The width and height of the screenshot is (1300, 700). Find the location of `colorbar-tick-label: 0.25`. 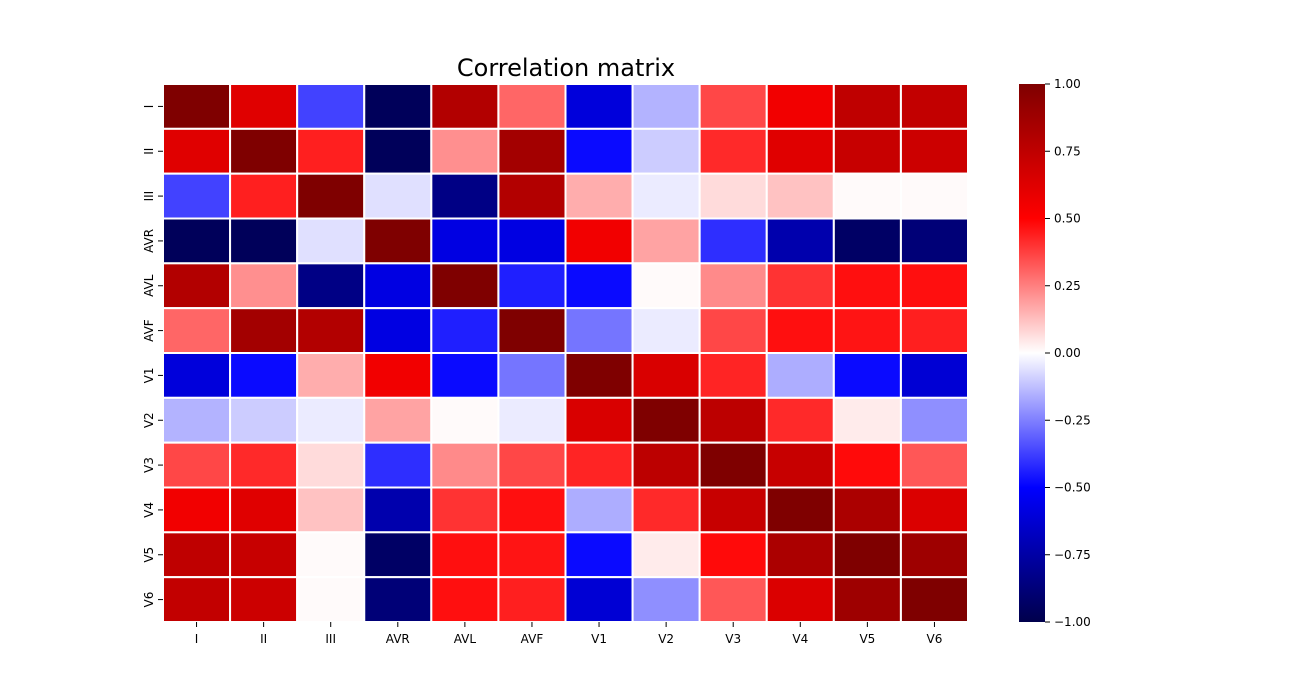

colorbar-tick-label: 0.25 is located at coordinates (1067, 286).